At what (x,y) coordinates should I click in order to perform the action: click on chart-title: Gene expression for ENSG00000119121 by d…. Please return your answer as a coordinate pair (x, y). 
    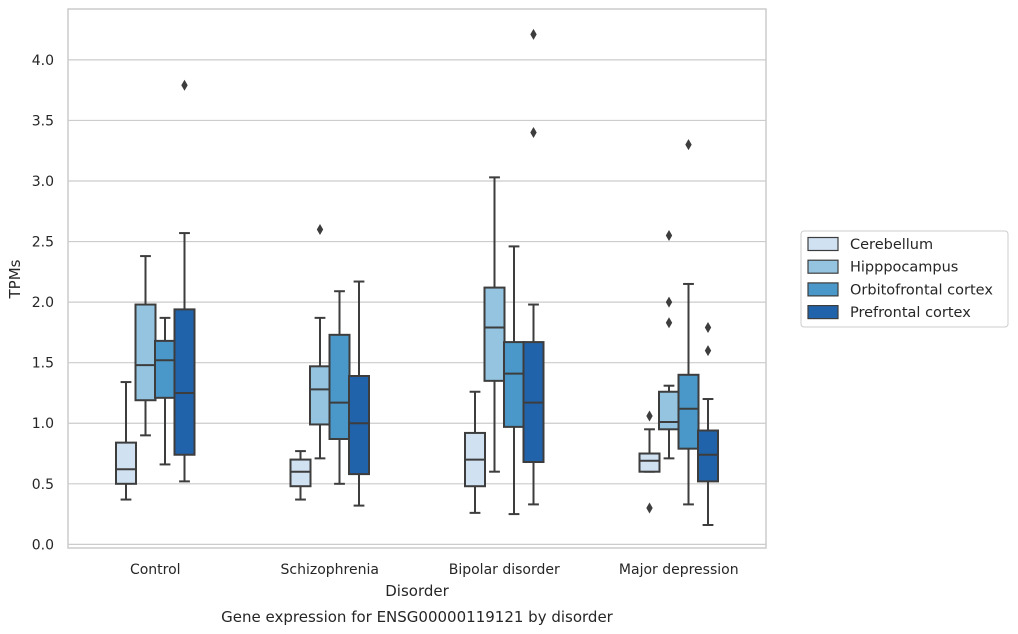
    Looking at the image, I should click on (417, 617).